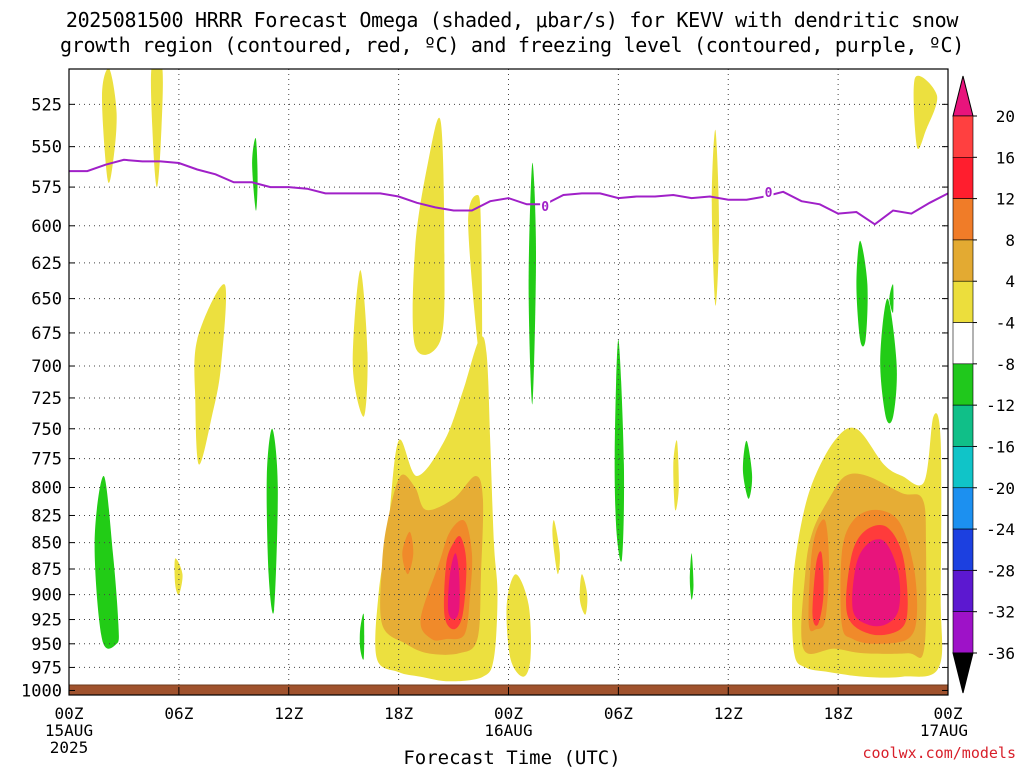  I want to click on colorbar-label: 8, so click(1010, 240).